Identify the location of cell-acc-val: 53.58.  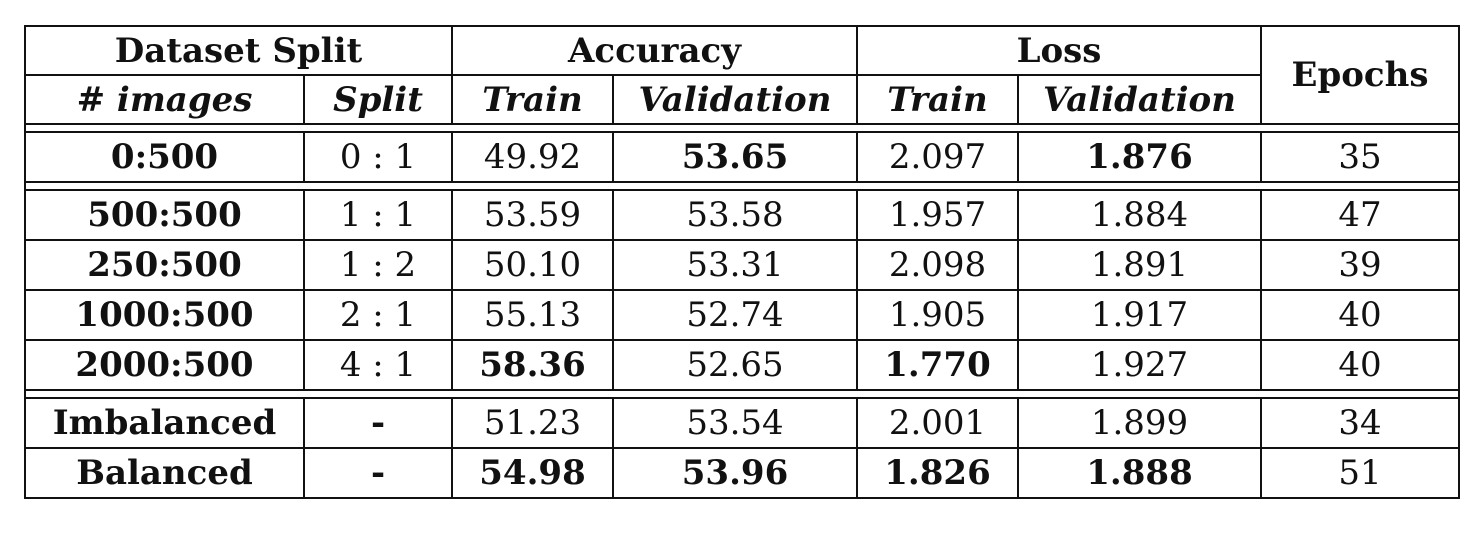
(735, 215).